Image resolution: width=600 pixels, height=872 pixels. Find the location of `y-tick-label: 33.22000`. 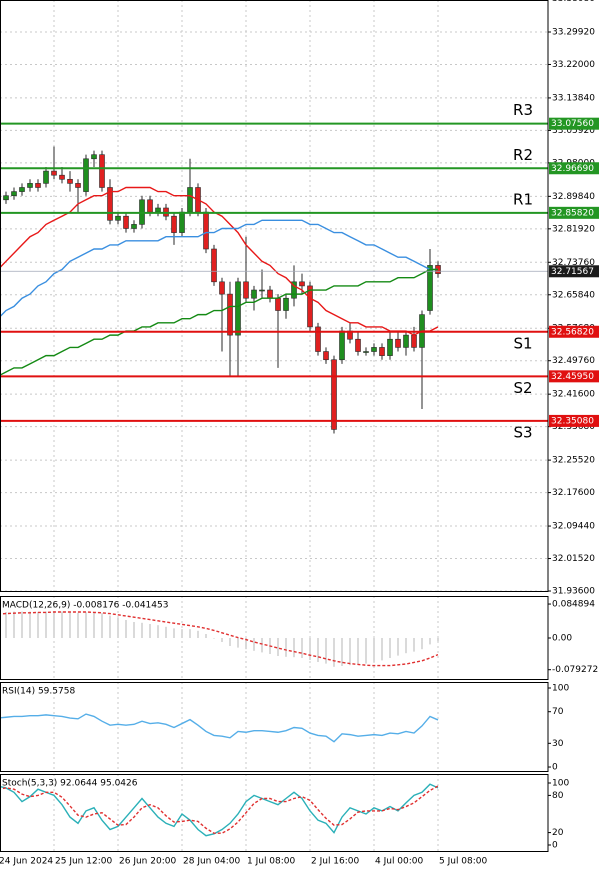

y-tick-label: 33.22000 is located at coordinates (573, 65).